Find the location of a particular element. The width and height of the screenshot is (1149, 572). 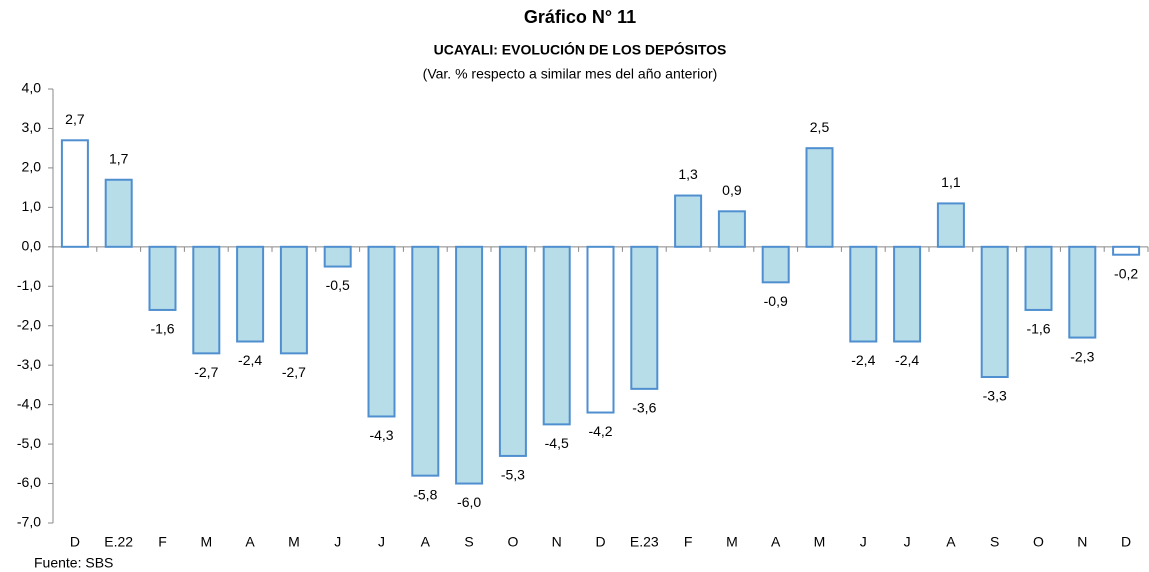

y-tick-label: 3,0 is located at coordinates (32, 127).